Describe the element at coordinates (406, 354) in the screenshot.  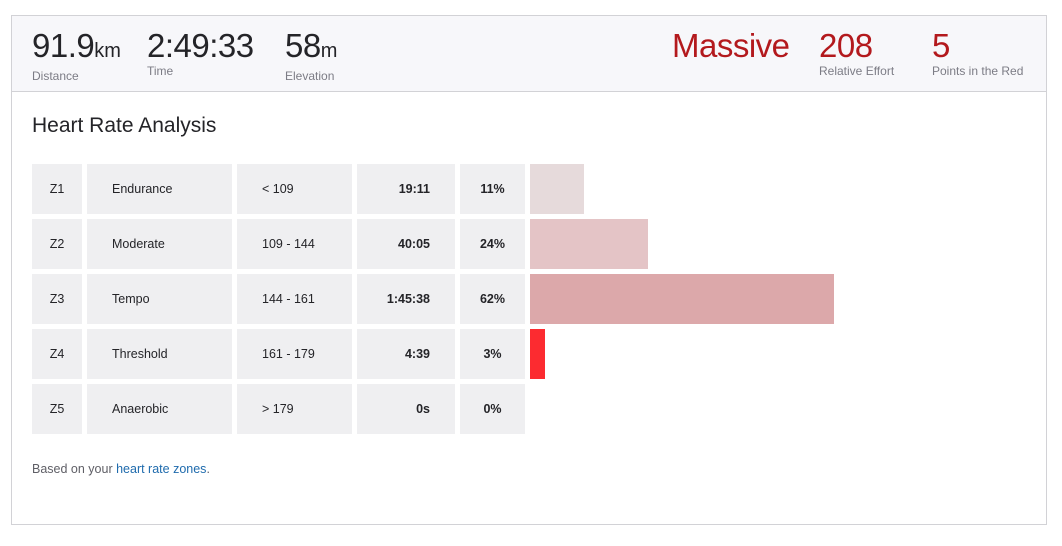
I see `zone-time: 4:39` at that location.